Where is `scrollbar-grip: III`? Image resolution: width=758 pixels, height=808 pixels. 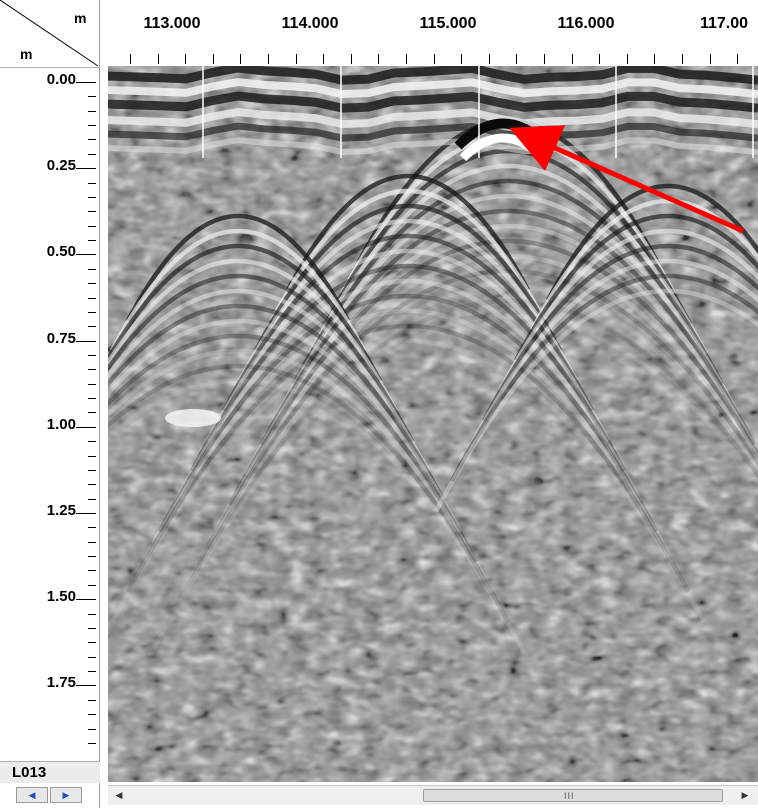 scrollbar-grip: III is located at coordinates (569, 796).